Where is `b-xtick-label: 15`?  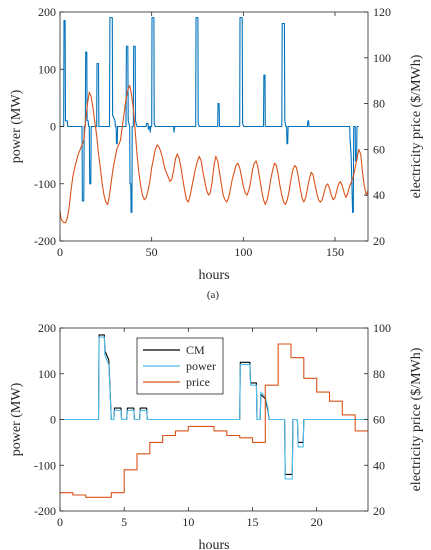
b-xtick-label: 15 is located at coordinates (253, 522).